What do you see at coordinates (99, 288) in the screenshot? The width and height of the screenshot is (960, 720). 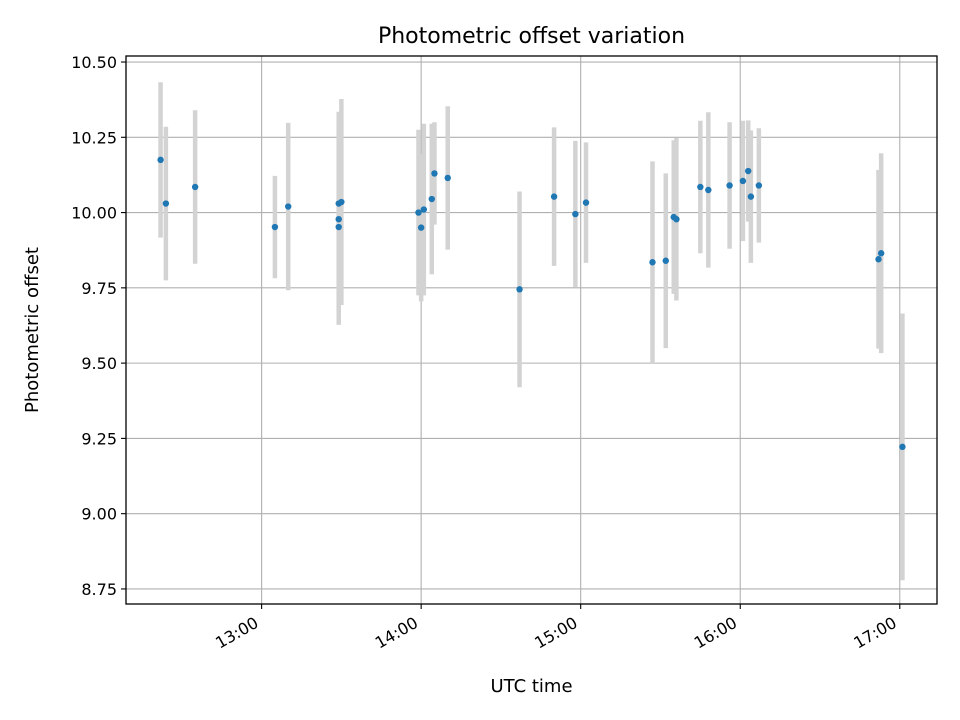 I see `y-tick-label: 9.75` at bounding box center [99, 288].